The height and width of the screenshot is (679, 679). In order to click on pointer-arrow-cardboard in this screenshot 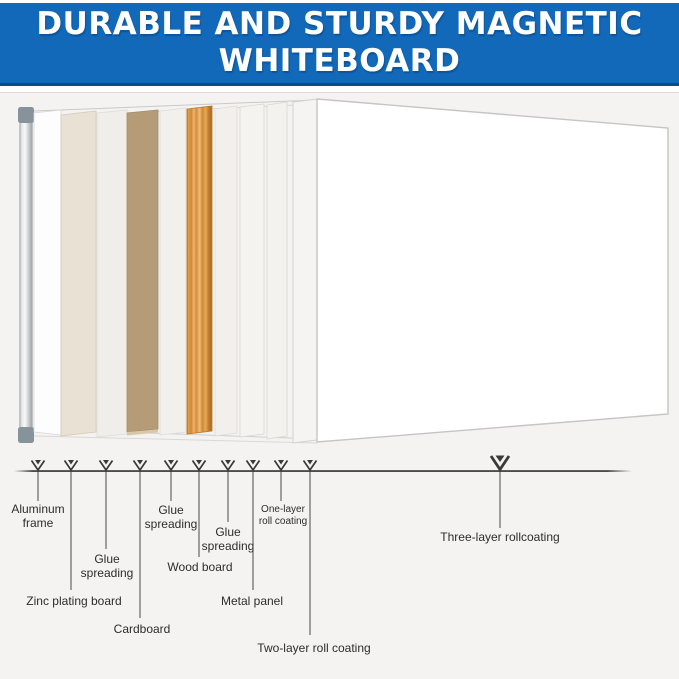, I will do `click(140, 466)`.